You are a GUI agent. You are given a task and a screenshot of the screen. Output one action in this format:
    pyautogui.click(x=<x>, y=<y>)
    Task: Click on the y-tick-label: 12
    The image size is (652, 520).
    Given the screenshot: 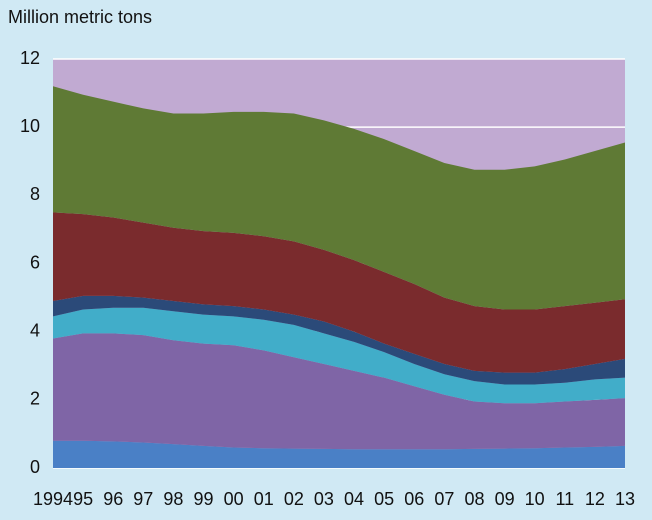 What is the action you would take?
    pyautogui.click(x=30, y=58)
    